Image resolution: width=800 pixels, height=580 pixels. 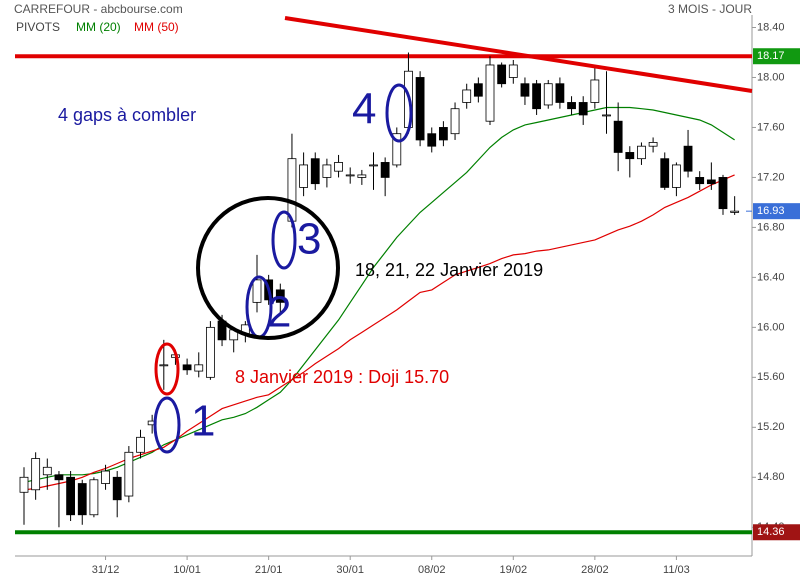 What do you see at coordinates (187, 570) in the screenshot?
I see `x-tick-label: 10/01` at bounding box center [187, 570].